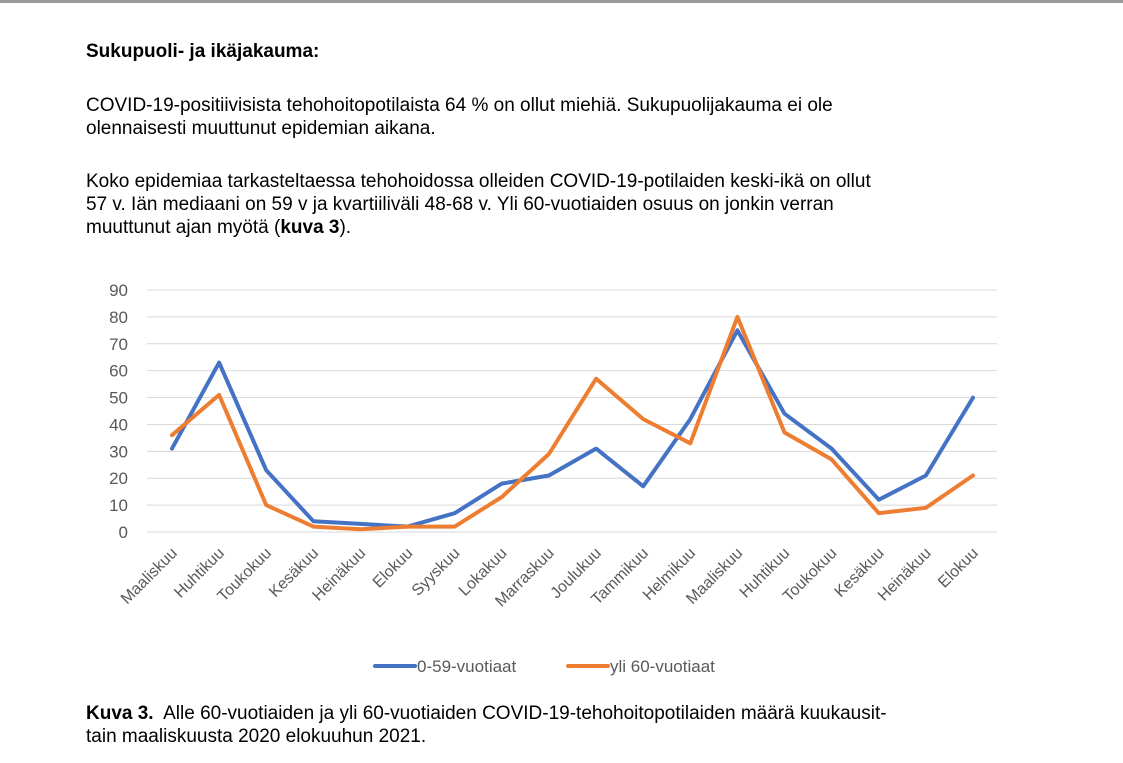 Image resolution: width=1123 pixels, height=763 pixels. Describe the element at coordinates (436, 572) in the screenshot. I see `x-tick-label: Syyskuu` at that location.